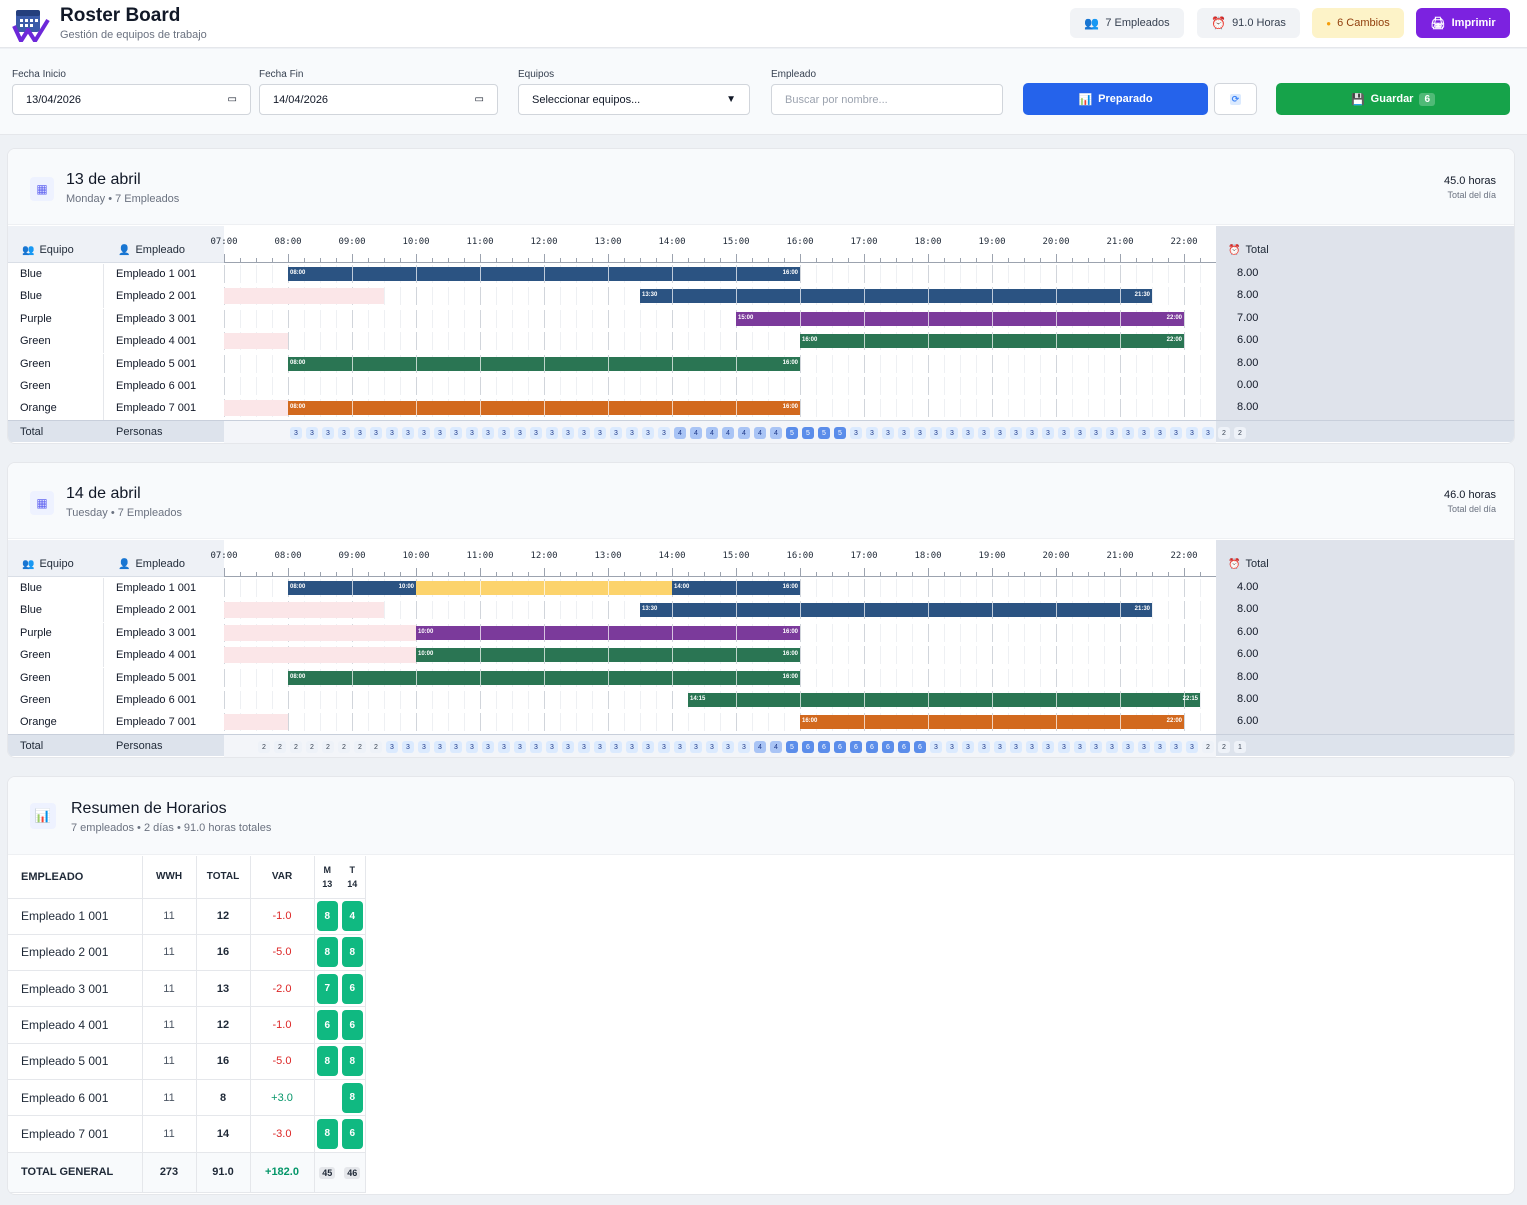 The height and width of the screenshot is (1205, 1527). What do you see at coordinates (1248, 587) in the screenshot?
I see `row-total: 4.00` at bounding box center [1248, 587].